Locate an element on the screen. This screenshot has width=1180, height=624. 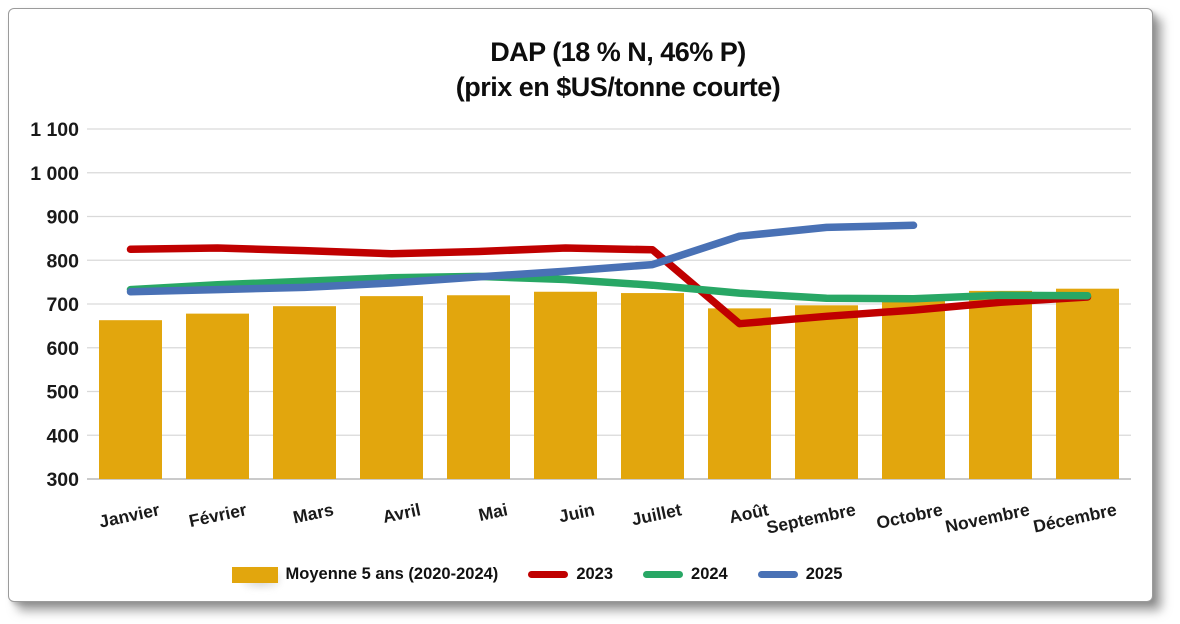
line-2023 is located at coordinates (609, 286).